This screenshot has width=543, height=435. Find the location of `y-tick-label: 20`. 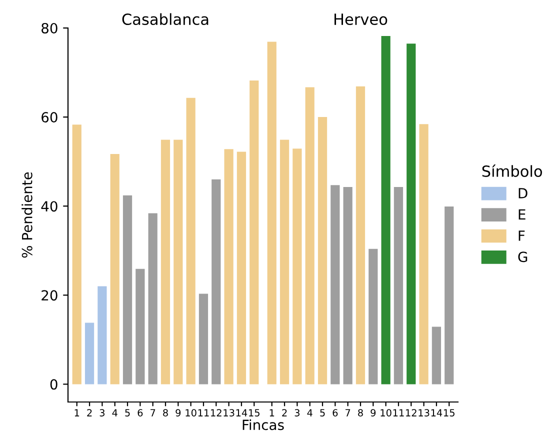

y-tick-label: 20 is located at coordinates (50, 295).